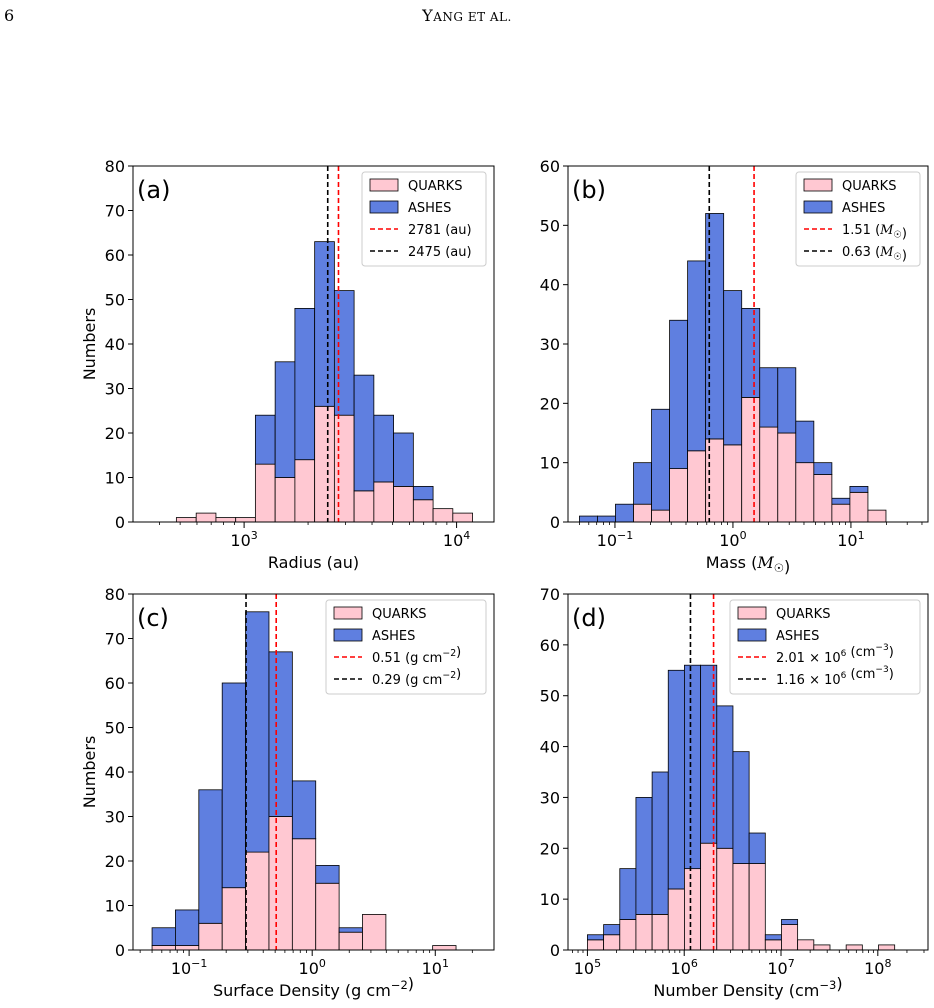  What do you see at coordinates (153, 618) in the screenshot?
I see `panel-label: (c)` at bounding box center [153, 618].